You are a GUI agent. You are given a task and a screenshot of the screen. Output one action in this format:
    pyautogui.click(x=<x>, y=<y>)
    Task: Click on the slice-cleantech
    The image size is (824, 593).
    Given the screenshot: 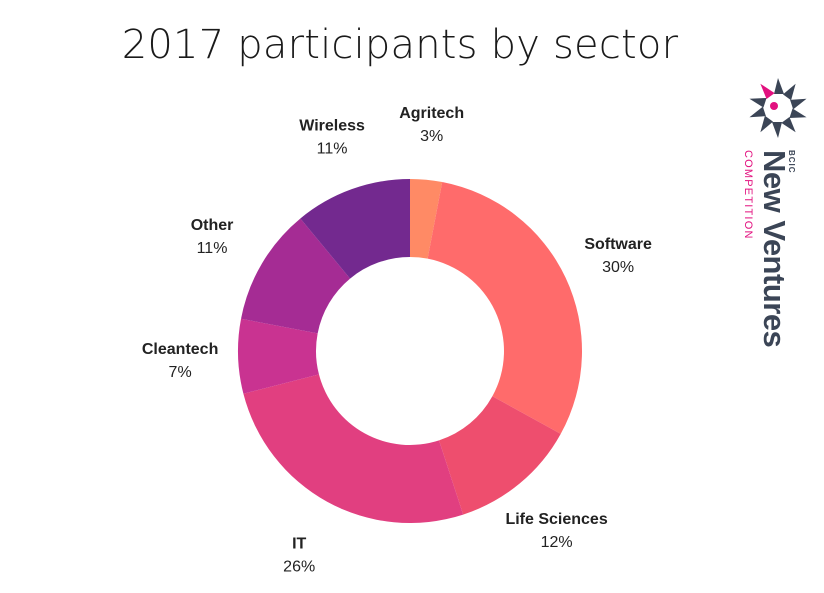 What is the action you would take?
    pyautogui.click(x=278, y=356)
    